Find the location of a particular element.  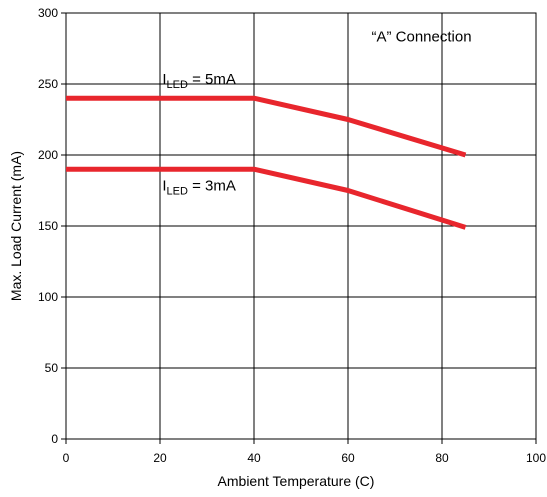

y-tick-label: 0 is located at coordinates (54, 439).